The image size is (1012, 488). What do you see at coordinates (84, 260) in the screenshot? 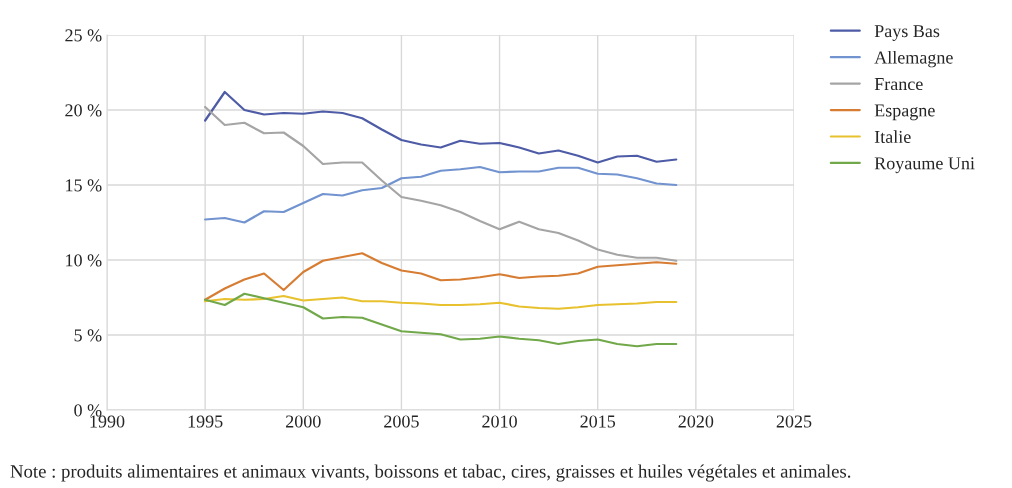
I see `y-tick-label: 10 %` at bounding box center [84, 260].